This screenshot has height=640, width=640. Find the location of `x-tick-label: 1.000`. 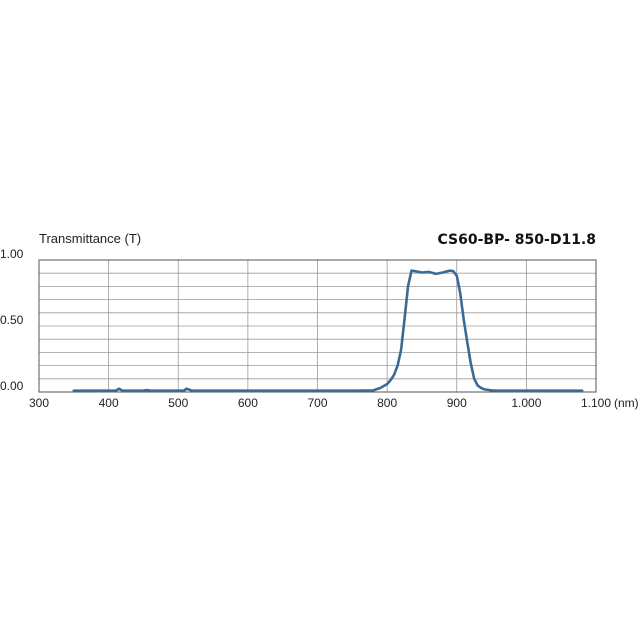

x-tick-label: 1.000 is located at coordinates (526, 403).